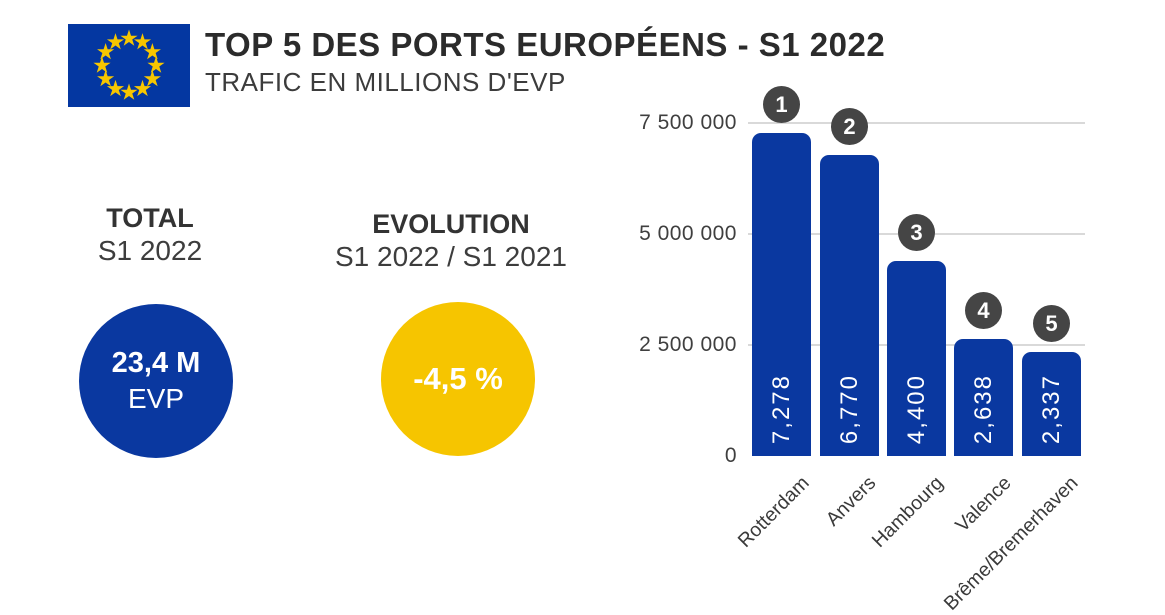  What do you see at coordinates (730, 455) in the screenshot?
I see `y-tick-label: 0` at bounding box center [730, 455].